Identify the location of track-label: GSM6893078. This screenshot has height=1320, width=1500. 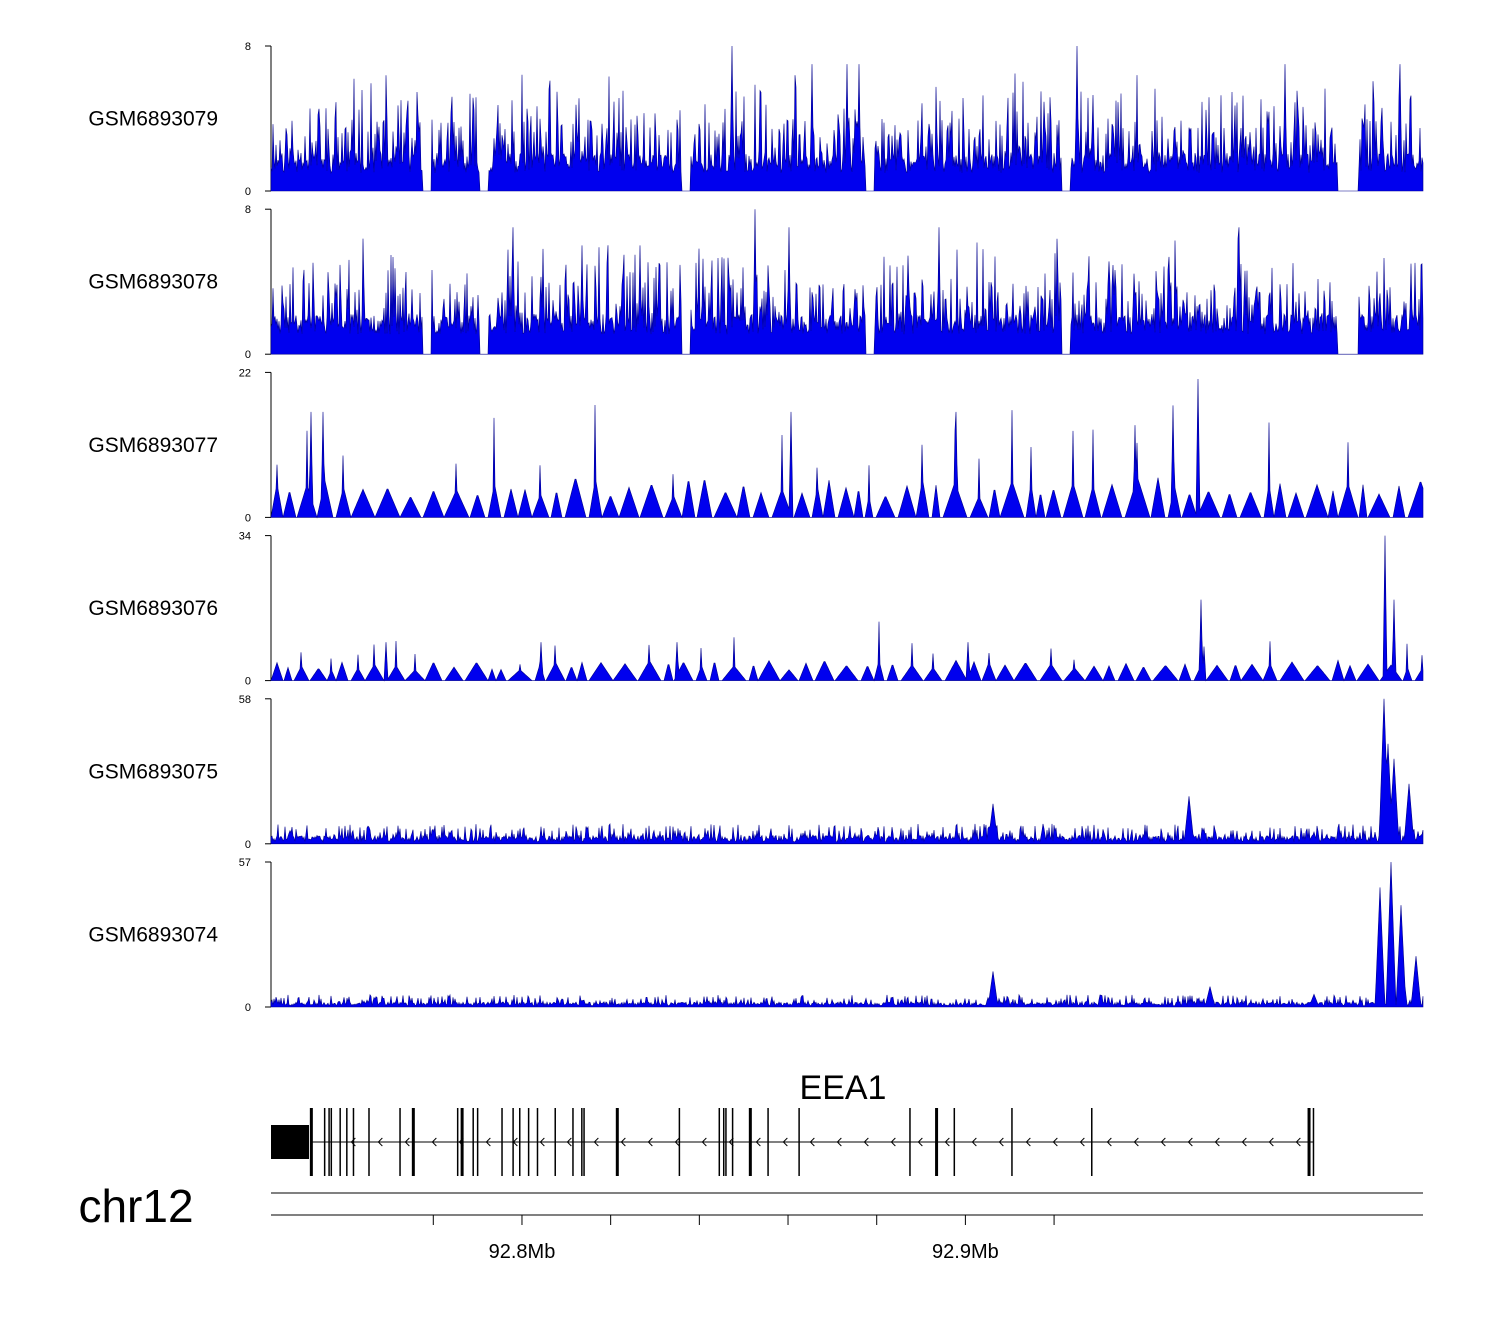
(153, 282).